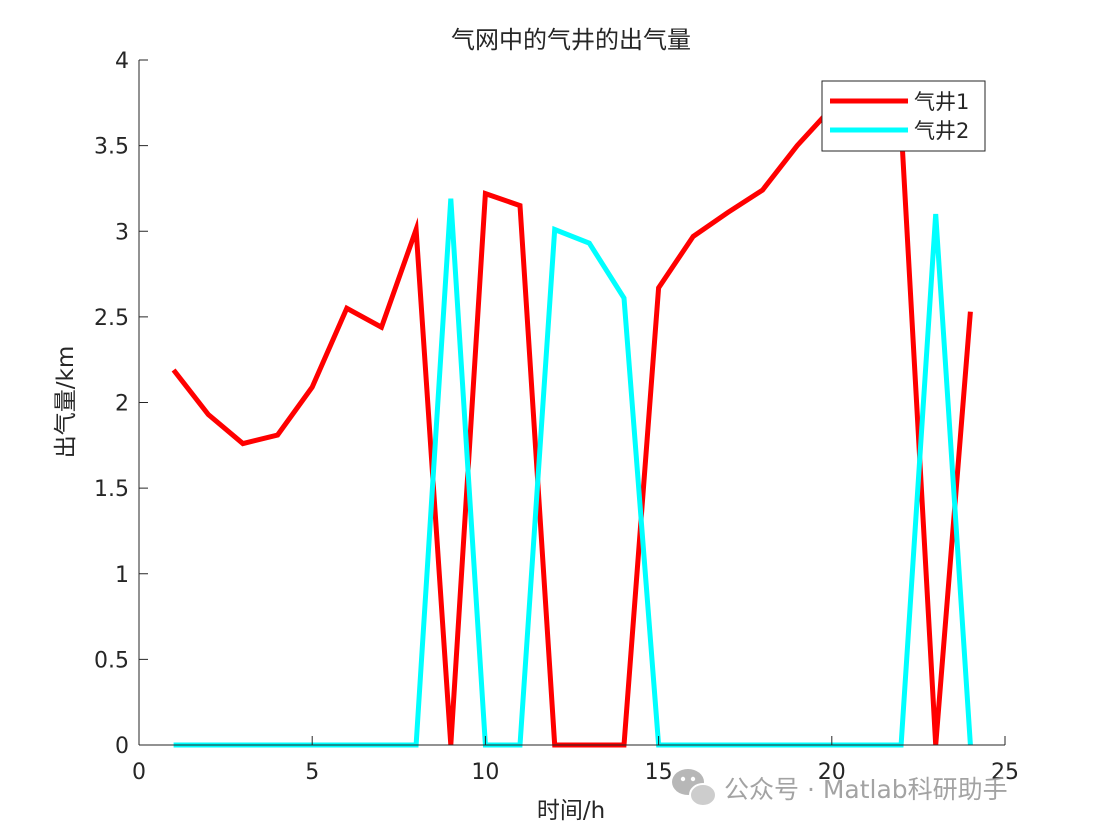  Describe the element at coordinates (139, 772) in the screenshot. I see `x-tick-label: 0` at that location.